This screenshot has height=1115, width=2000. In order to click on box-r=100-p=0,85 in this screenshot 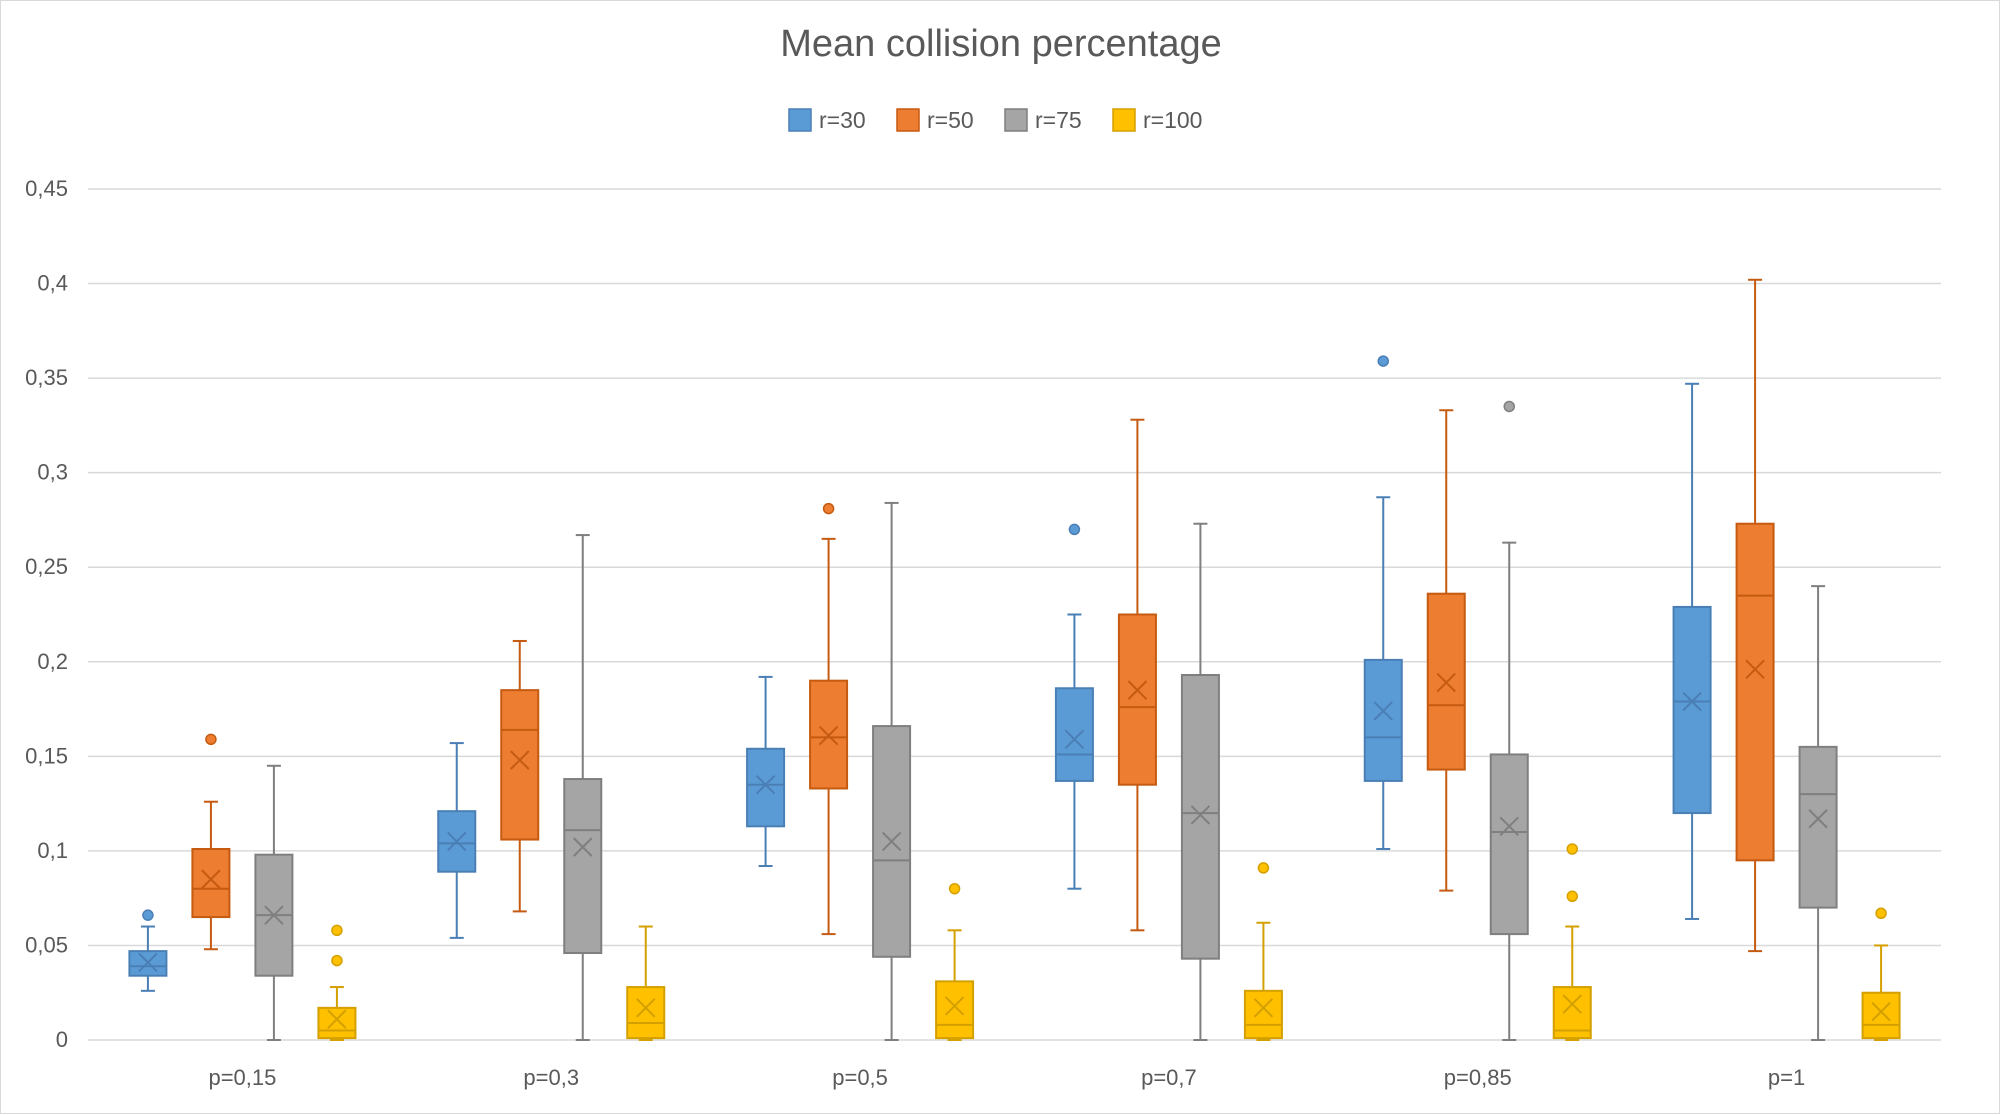, I will do `click(1572, 942)`.